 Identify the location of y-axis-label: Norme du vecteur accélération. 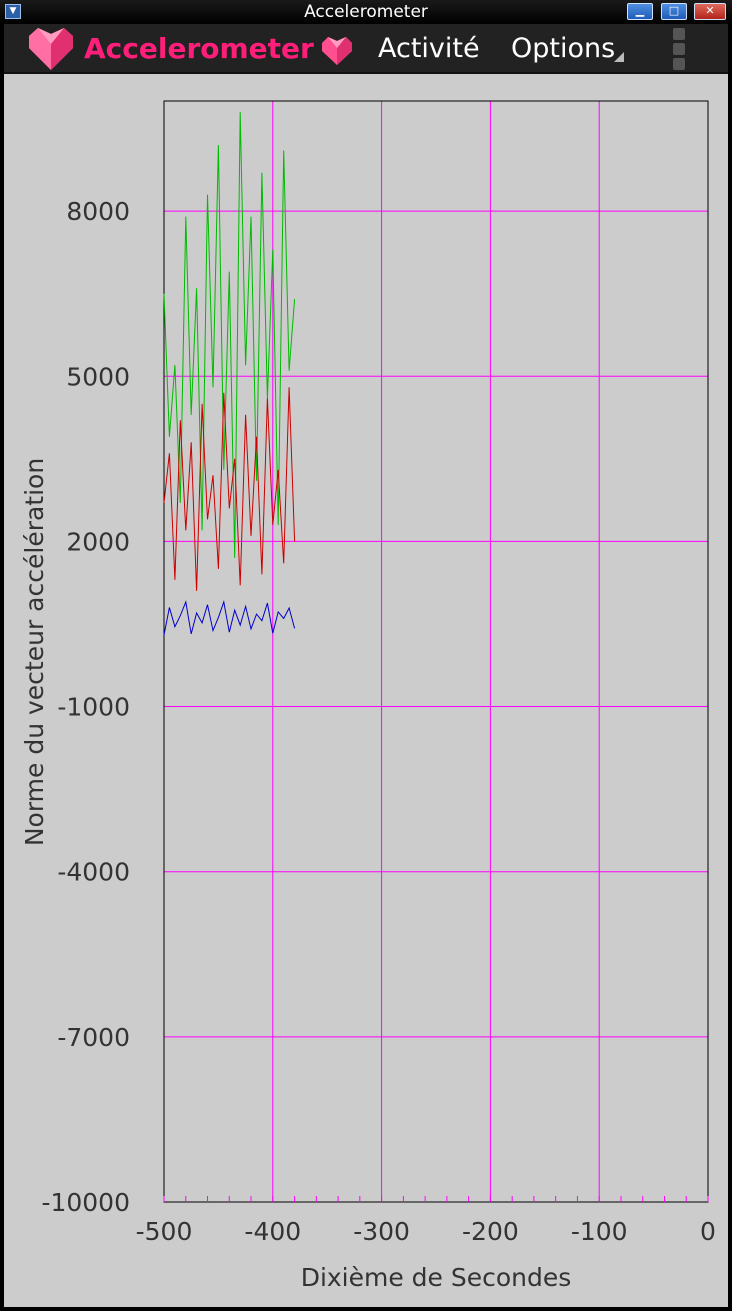
(34, 652).